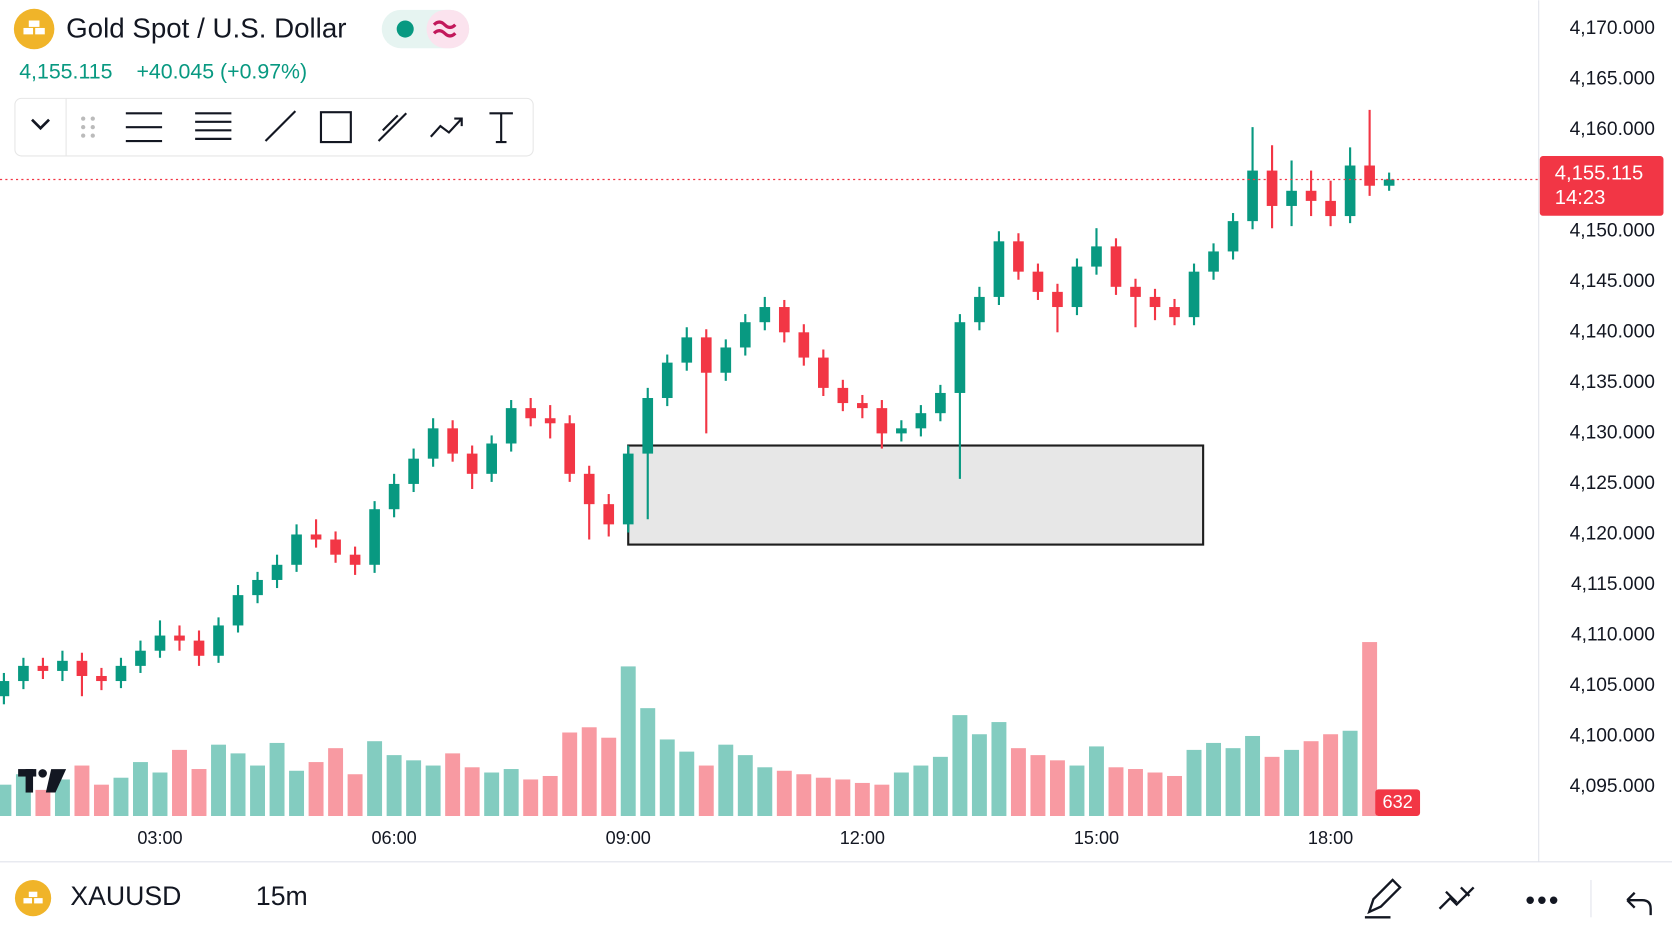  I want to click on y-tick-label: 4,110.000, so click(1613, 635).